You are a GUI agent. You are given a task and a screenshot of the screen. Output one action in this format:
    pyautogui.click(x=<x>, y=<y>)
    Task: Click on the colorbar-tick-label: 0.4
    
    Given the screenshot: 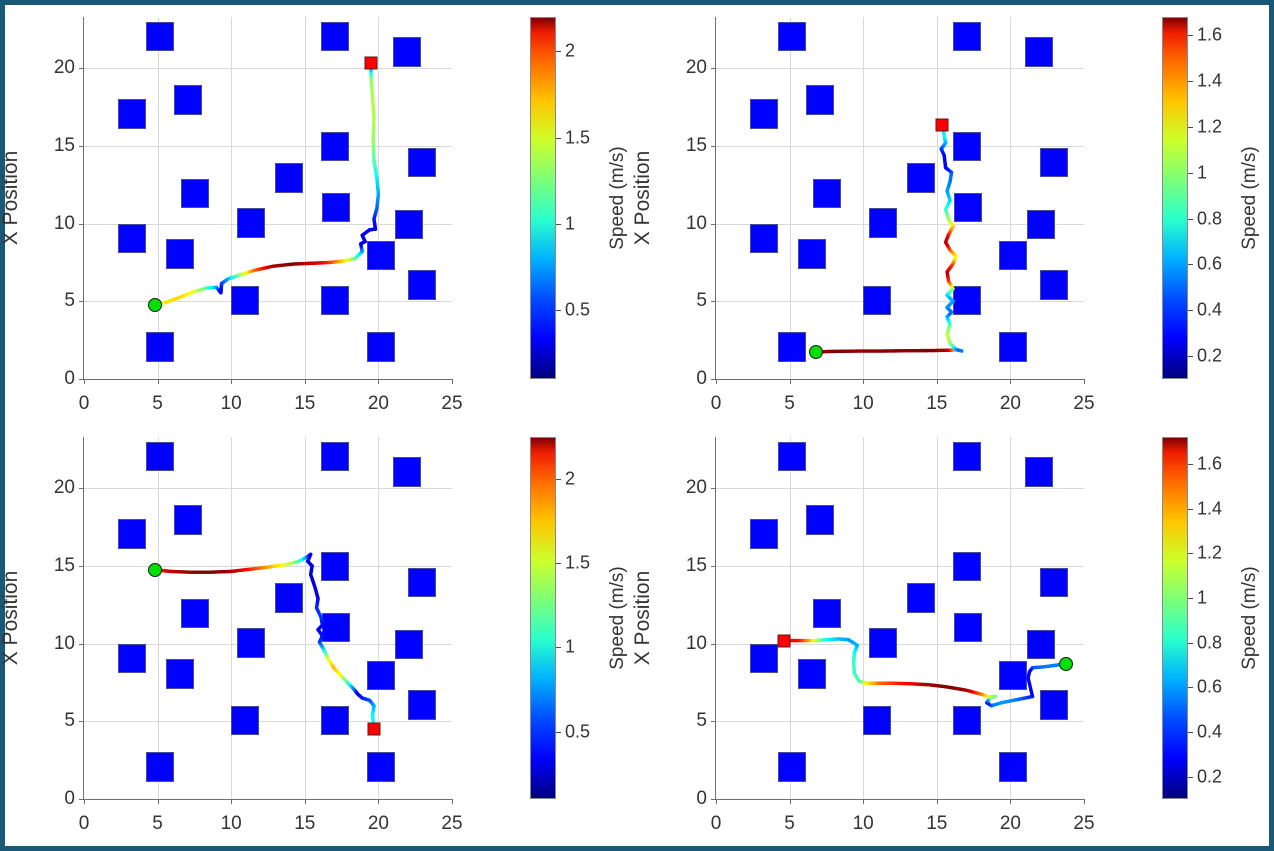 What is the action you would take?
    pyautogui.click(x=1210, y=731)
    